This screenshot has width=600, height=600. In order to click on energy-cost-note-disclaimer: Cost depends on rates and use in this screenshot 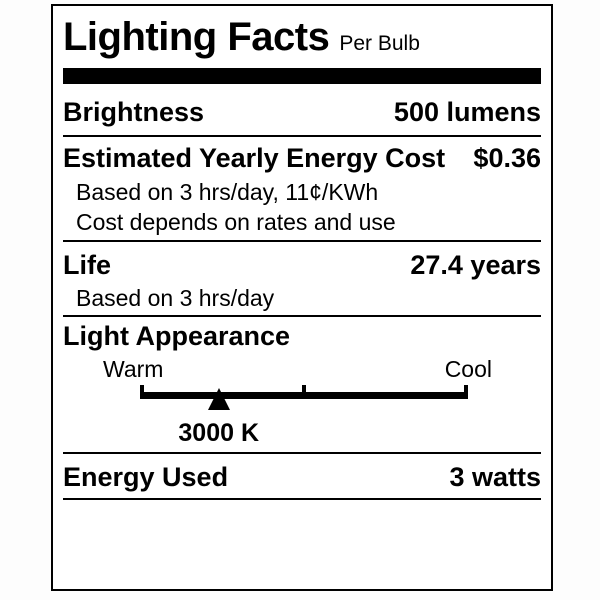, I will do `click(236, 222)`.